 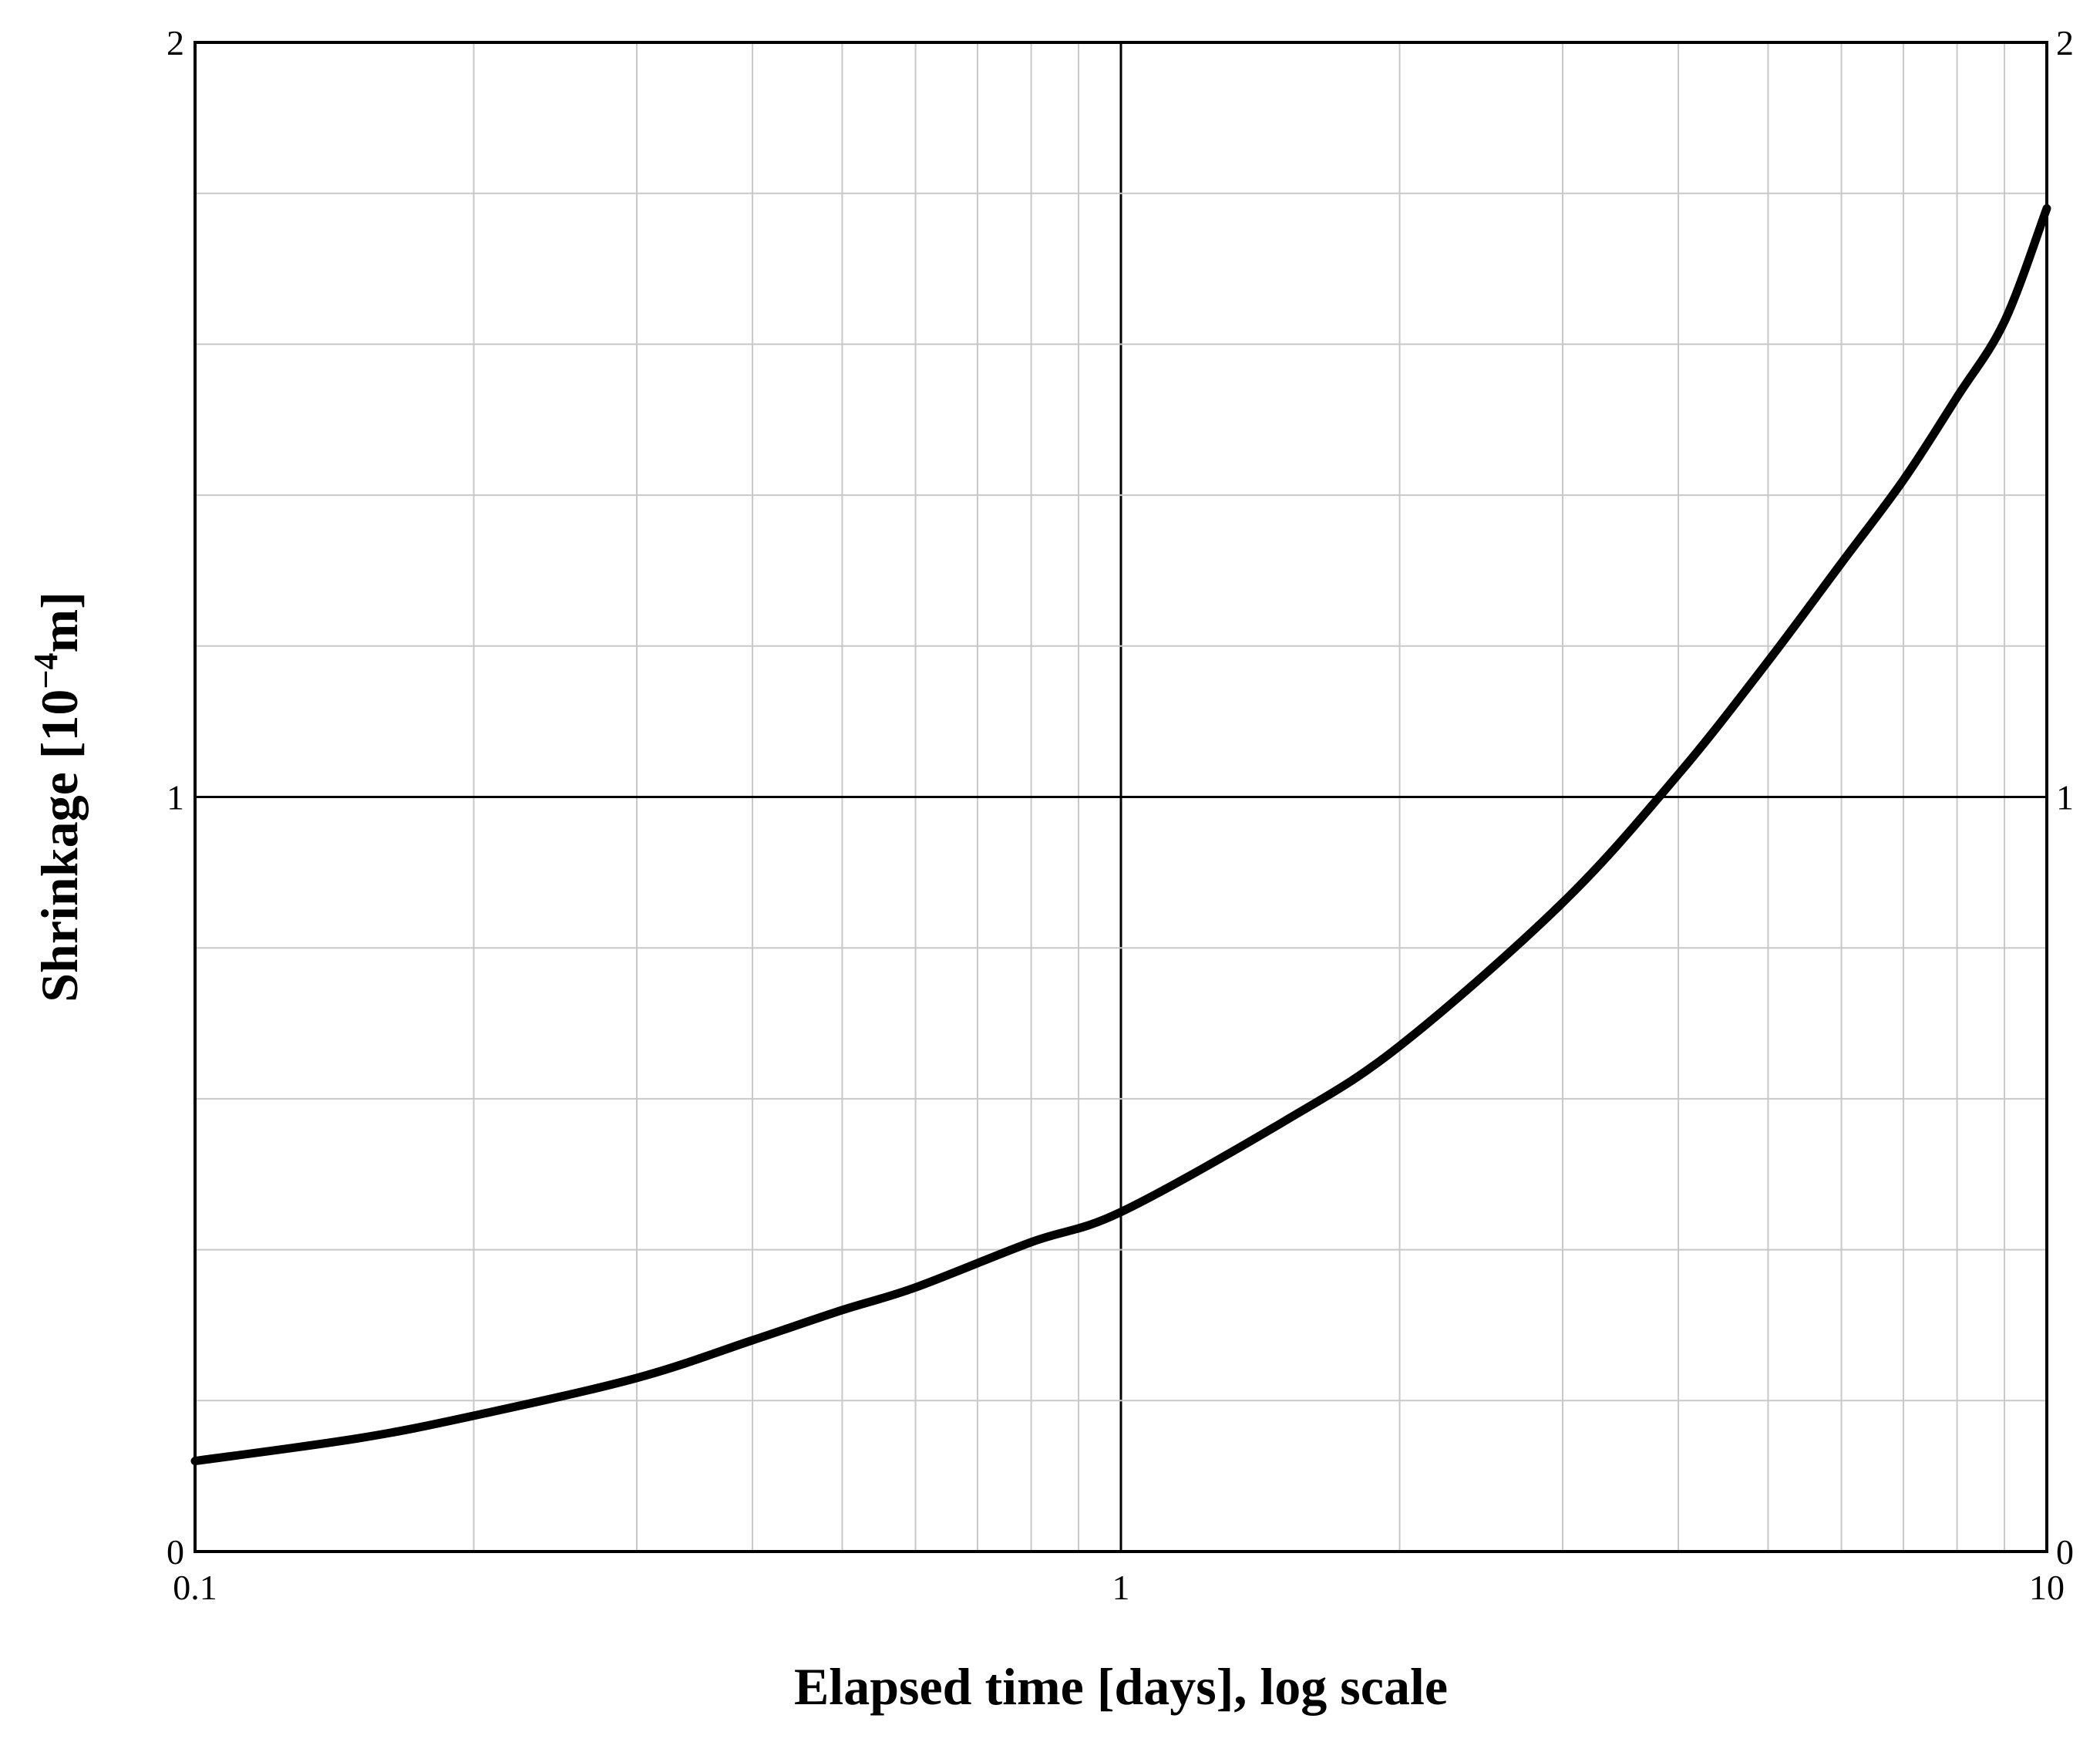 I want to click on y-tick-label-left: 0, so click(x=175, y=1552).